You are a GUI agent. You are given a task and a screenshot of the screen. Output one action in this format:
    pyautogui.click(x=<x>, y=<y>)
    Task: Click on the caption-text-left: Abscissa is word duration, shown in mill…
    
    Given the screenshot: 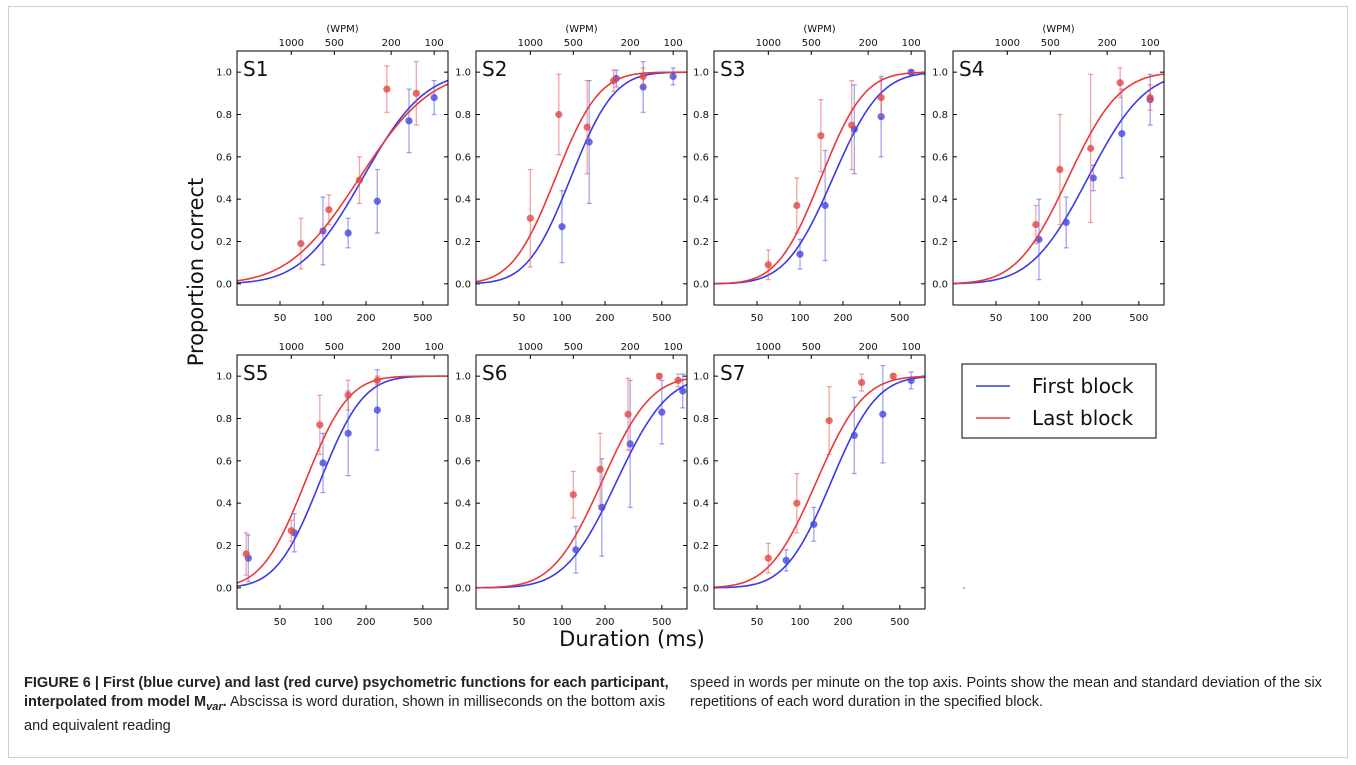 What is the action you would take?
    pyautogui.click(x=345, y=714)
    